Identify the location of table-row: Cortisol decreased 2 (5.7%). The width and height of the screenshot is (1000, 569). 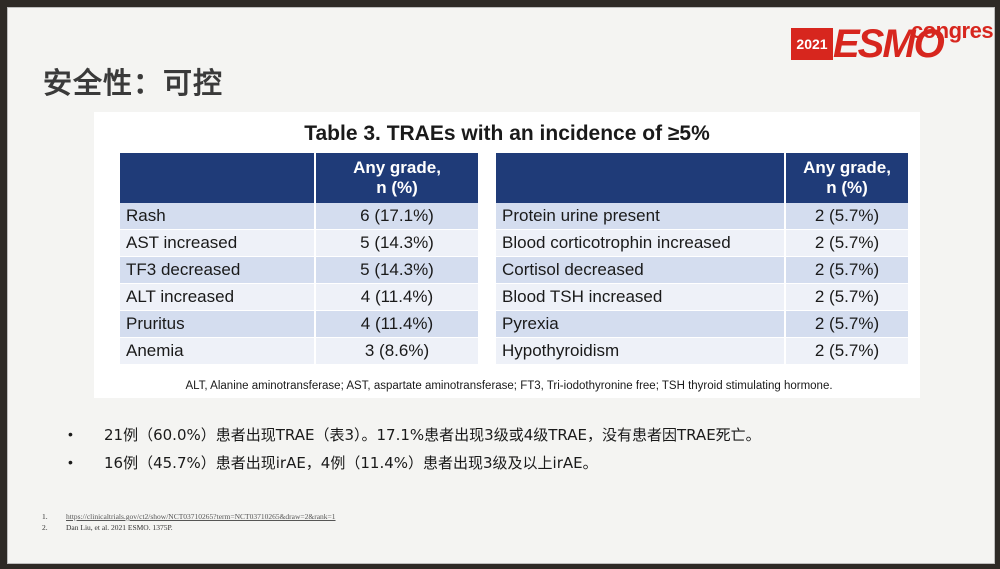
(702, 270).